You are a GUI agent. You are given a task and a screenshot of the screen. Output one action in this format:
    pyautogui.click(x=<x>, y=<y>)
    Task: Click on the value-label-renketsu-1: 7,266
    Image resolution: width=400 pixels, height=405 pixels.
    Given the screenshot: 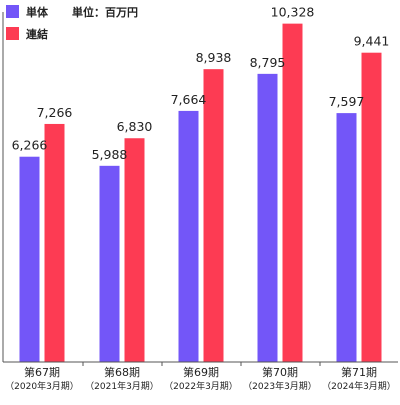 What is the action you would take?
    pyautogui.click(x=55, y=112)
    